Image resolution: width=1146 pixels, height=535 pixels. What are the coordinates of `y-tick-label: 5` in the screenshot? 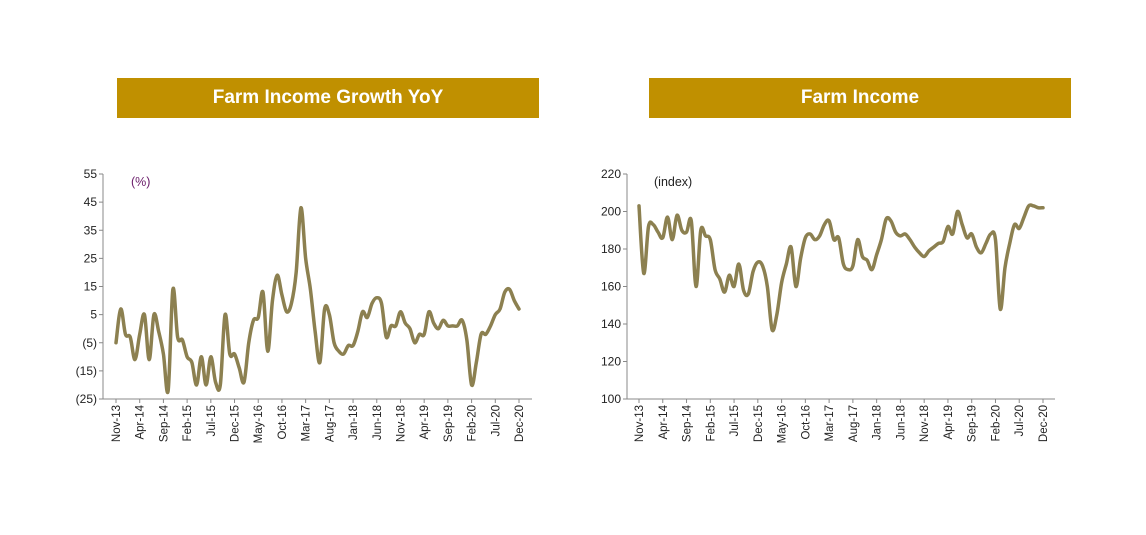 It's located at (93, 315).